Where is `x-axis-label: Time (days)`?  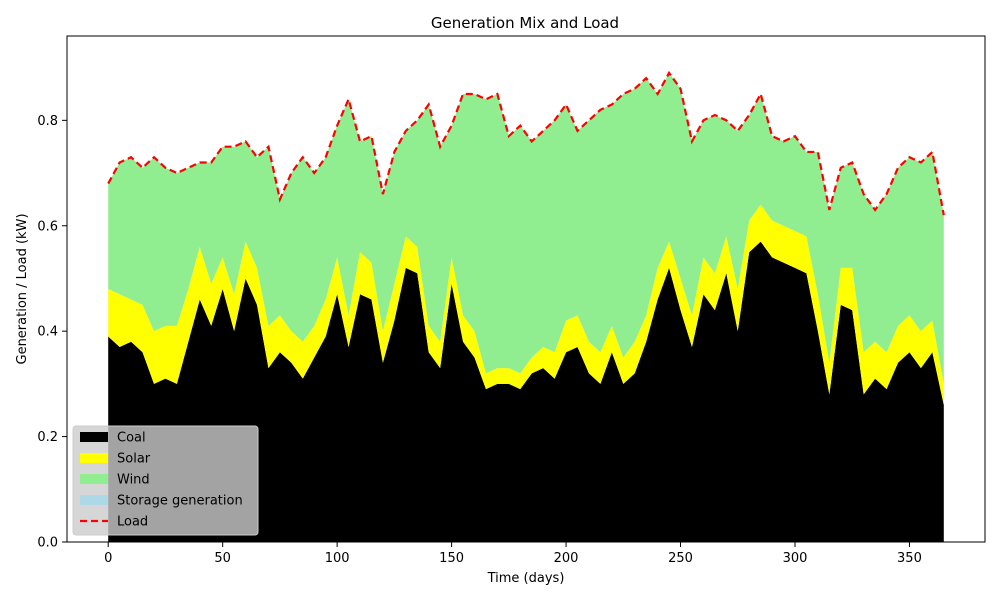
x-axis-label: Time (days) is located at coordinates (526, 578).